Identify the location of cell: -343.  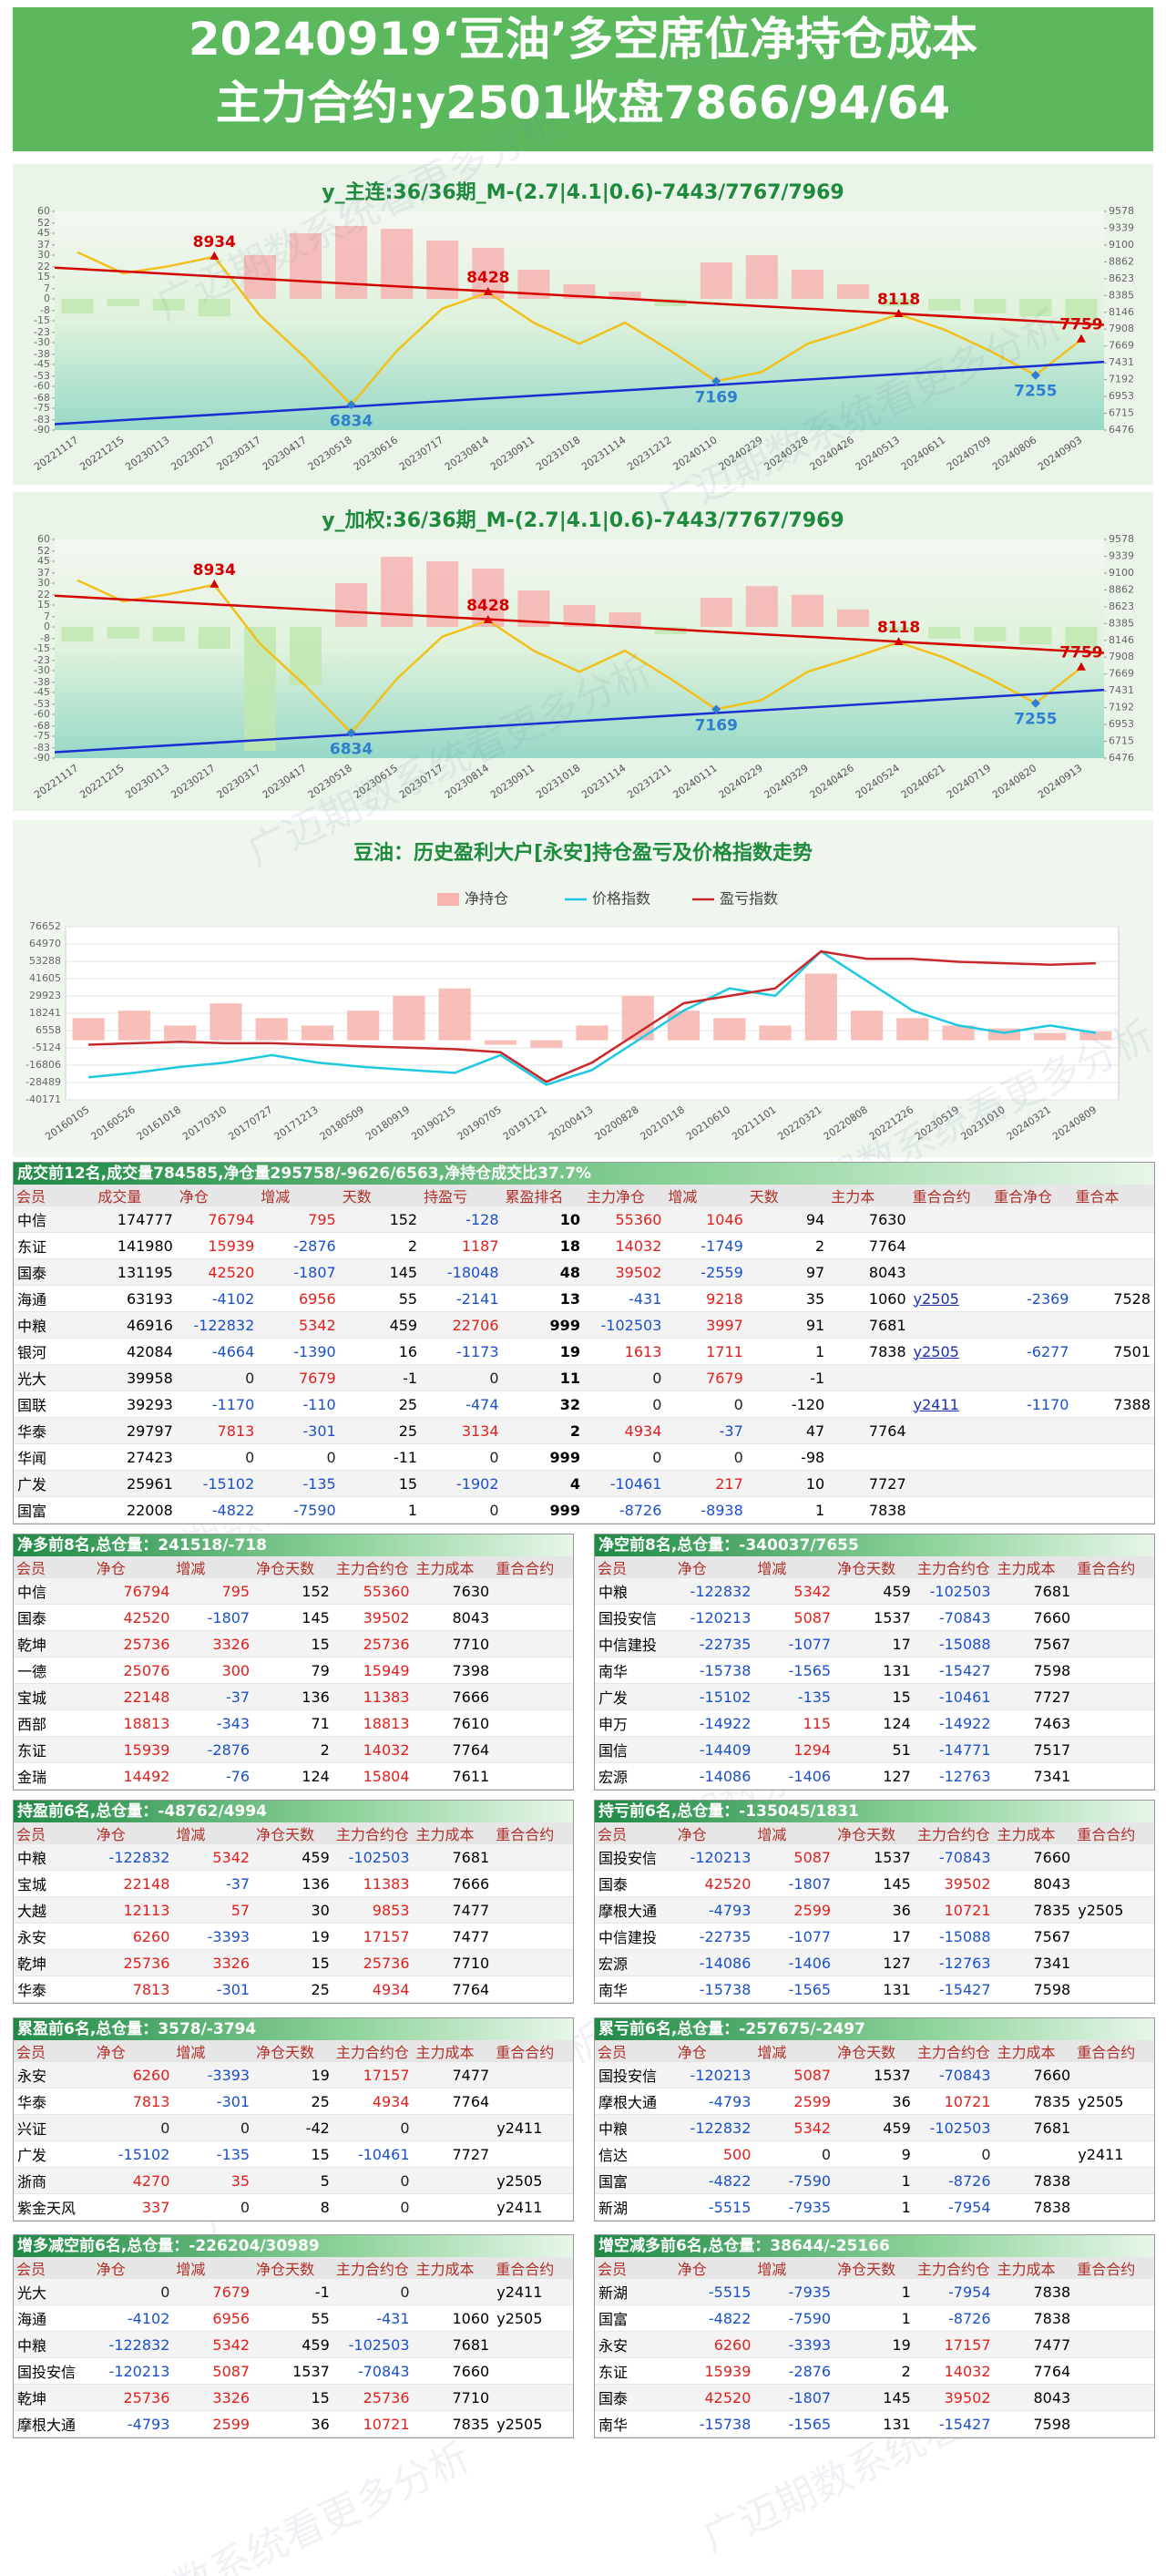
(213, 1723).